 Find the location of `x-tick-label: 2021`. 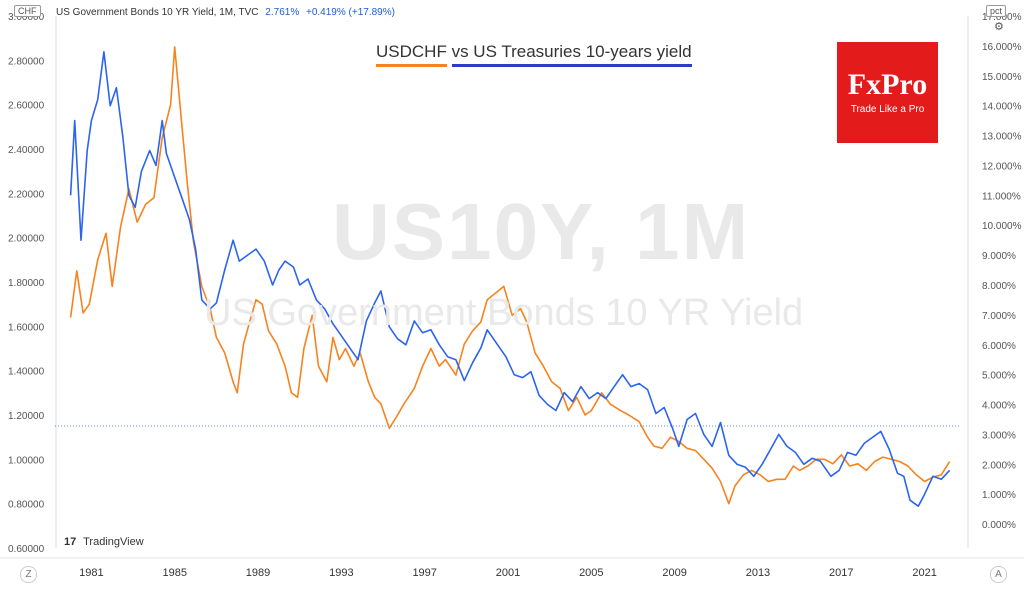

x-tick-label: 2021 is located at coordinates (924, 573).